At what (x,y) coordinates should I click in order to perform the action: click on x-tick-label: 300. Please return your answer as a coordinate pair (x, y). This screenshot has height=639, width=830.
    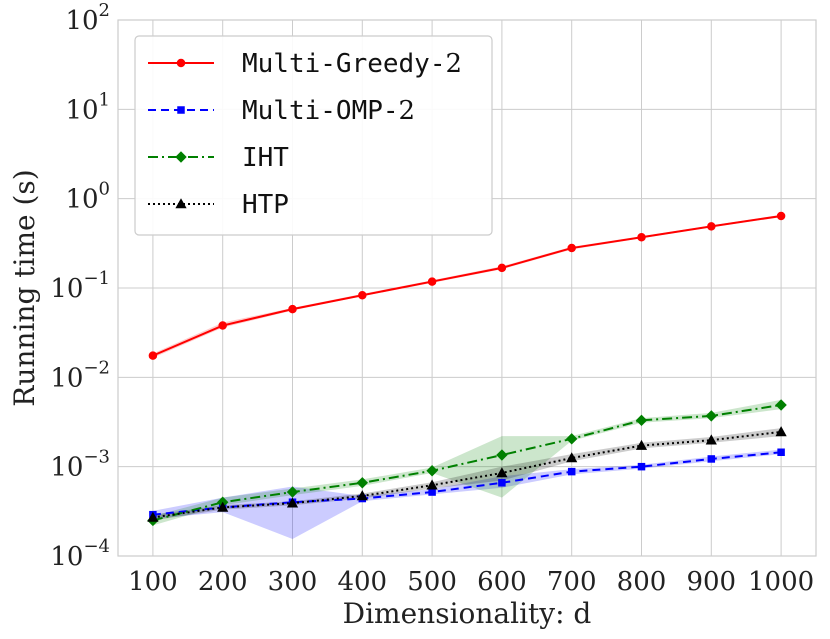
    Looking at the image, I should click on (293, 582).